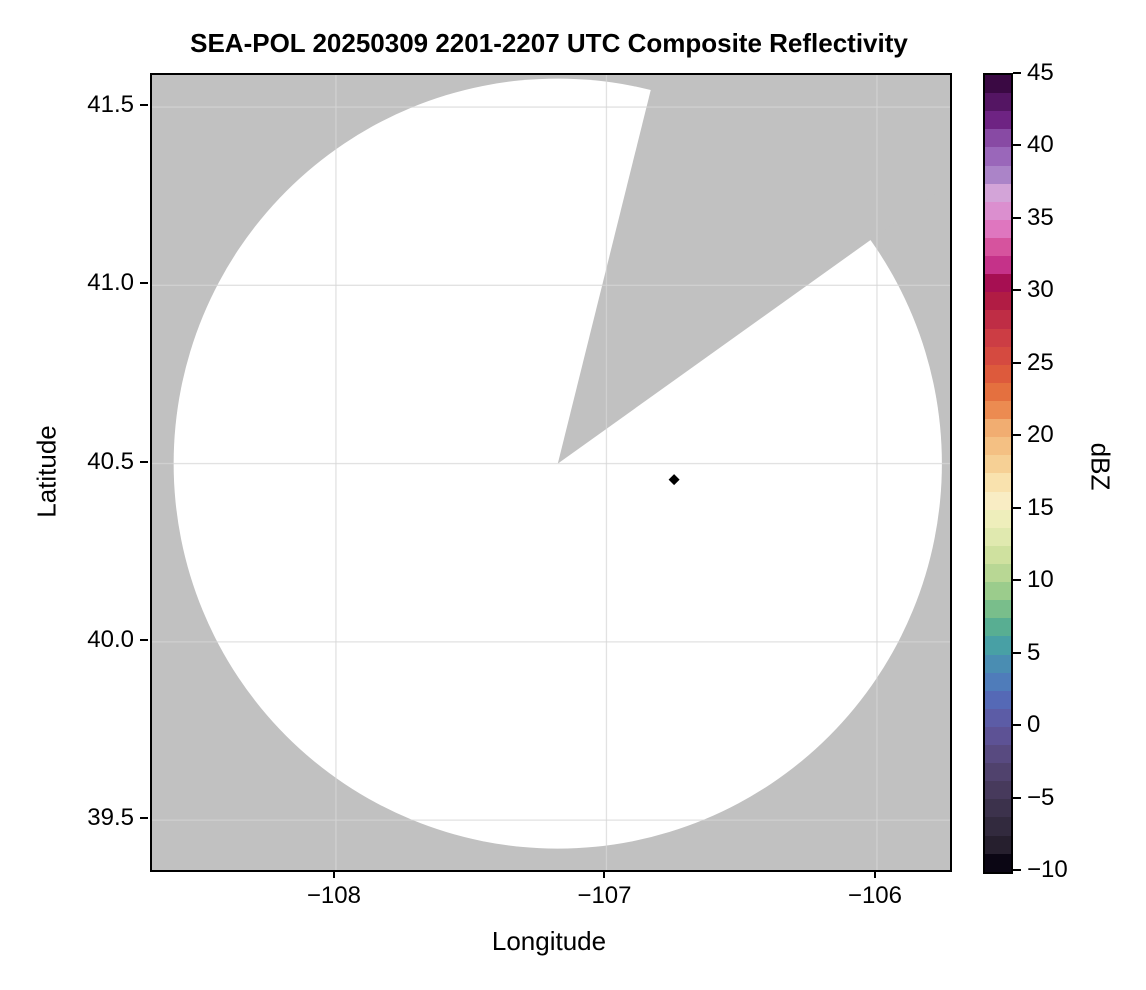  I want to click on colorbar-gradient, so click(998, 473).